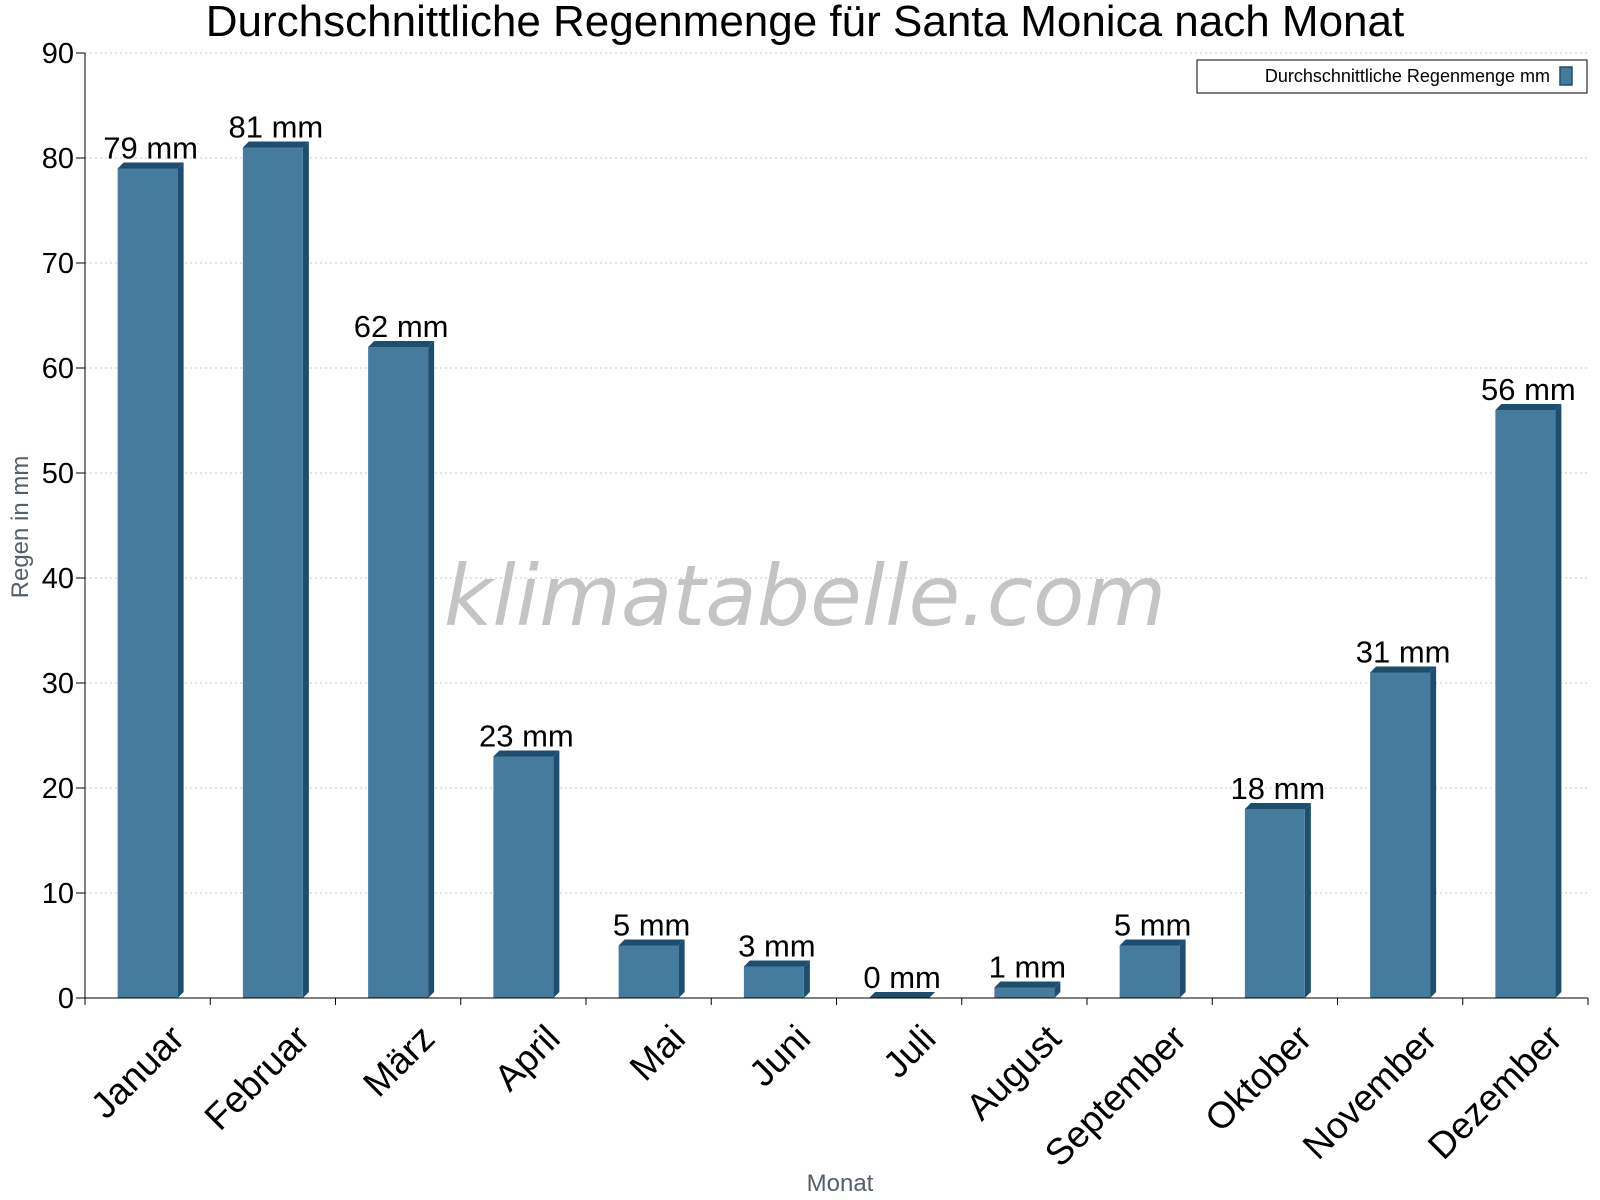  I want to click on y-tick-label: 50, so click(58, 474).